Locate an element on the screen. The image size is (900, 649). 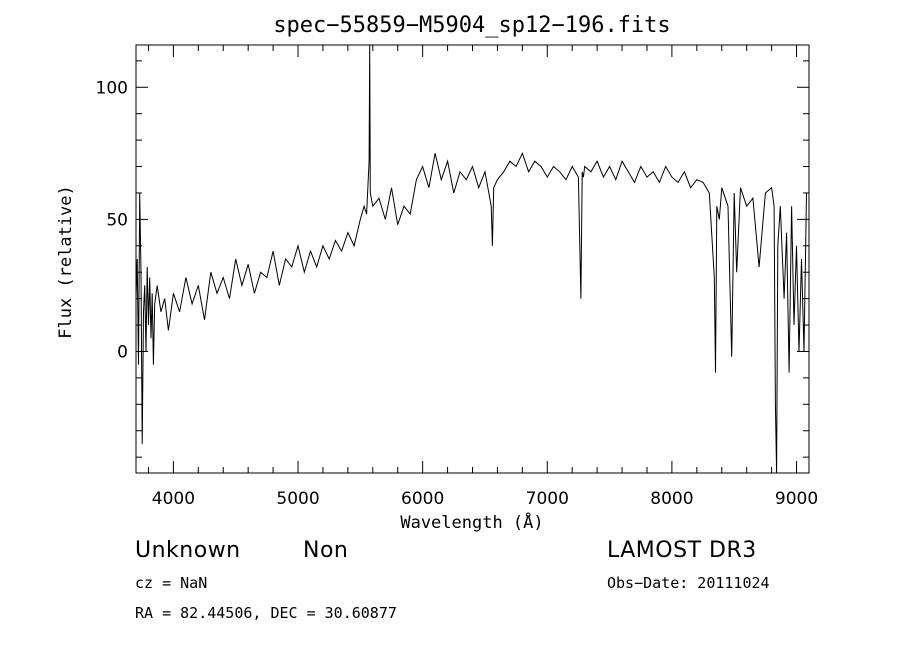
y-tick-label: 0 is located at coordinates (122, 352).